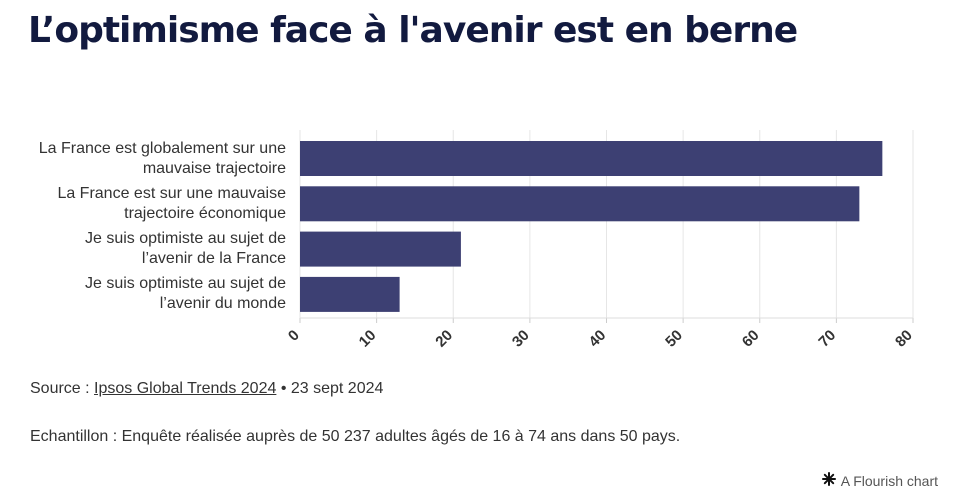  What do you see at coordinates (214, 168) in the screenshot?
I see `y-category-label-line: mauvaise trajectoire` at bounding box center [214, 168].